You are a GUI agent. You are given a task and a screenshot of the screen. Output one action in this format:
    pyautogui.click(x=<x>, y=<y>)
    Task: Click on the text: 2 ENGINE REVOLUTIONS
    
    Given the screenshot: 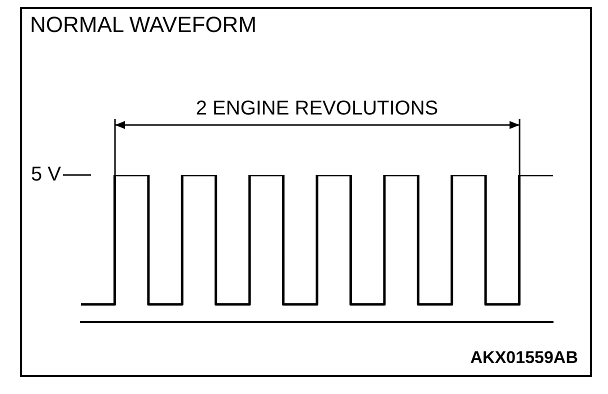 What is the action you would take?
    pyautogui.click(x=317, y=109)
    